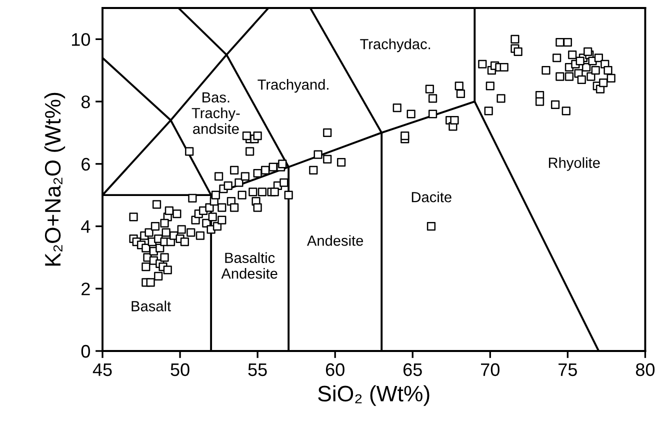 The width and height of the screenshot is (670, 432). What do you see at coordinates (102, 369) in the screenshot?
I see `x-tick-label: 45` at bounding box center [102, 369].